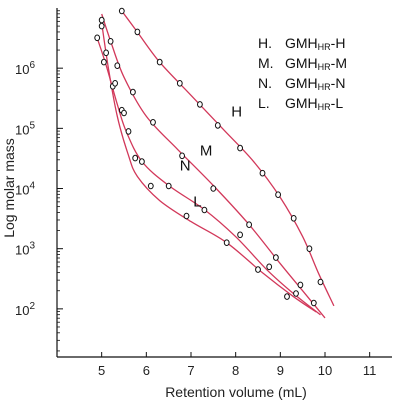 Image resolution: width=400 pixels, height=405 pixels. Describe the element at coordinates (206, 150) in the screenshot. I see `curve-label-m: M` at that location.